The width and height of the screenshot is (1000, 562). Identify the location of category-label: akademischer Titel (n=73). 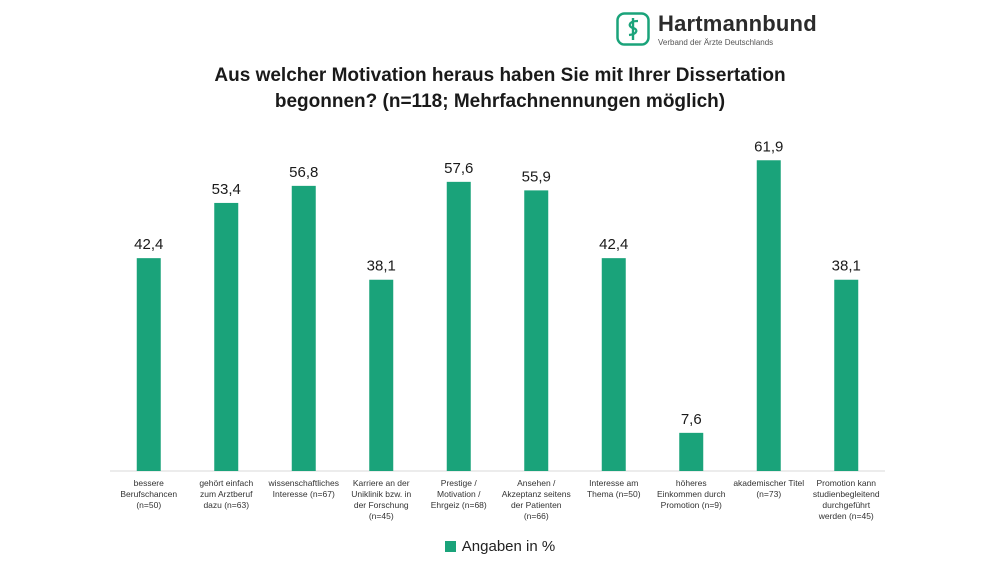
(768, 488).